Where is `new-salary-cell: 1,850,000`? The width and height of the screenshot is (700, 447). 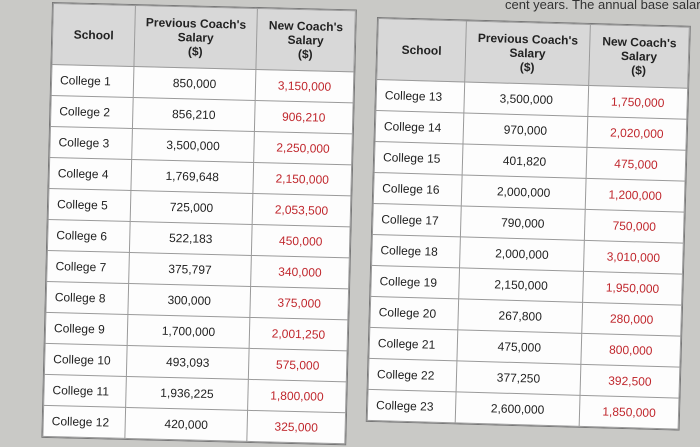 new-salary-cell: 1,850,000 is located at coordinates (629, 412).